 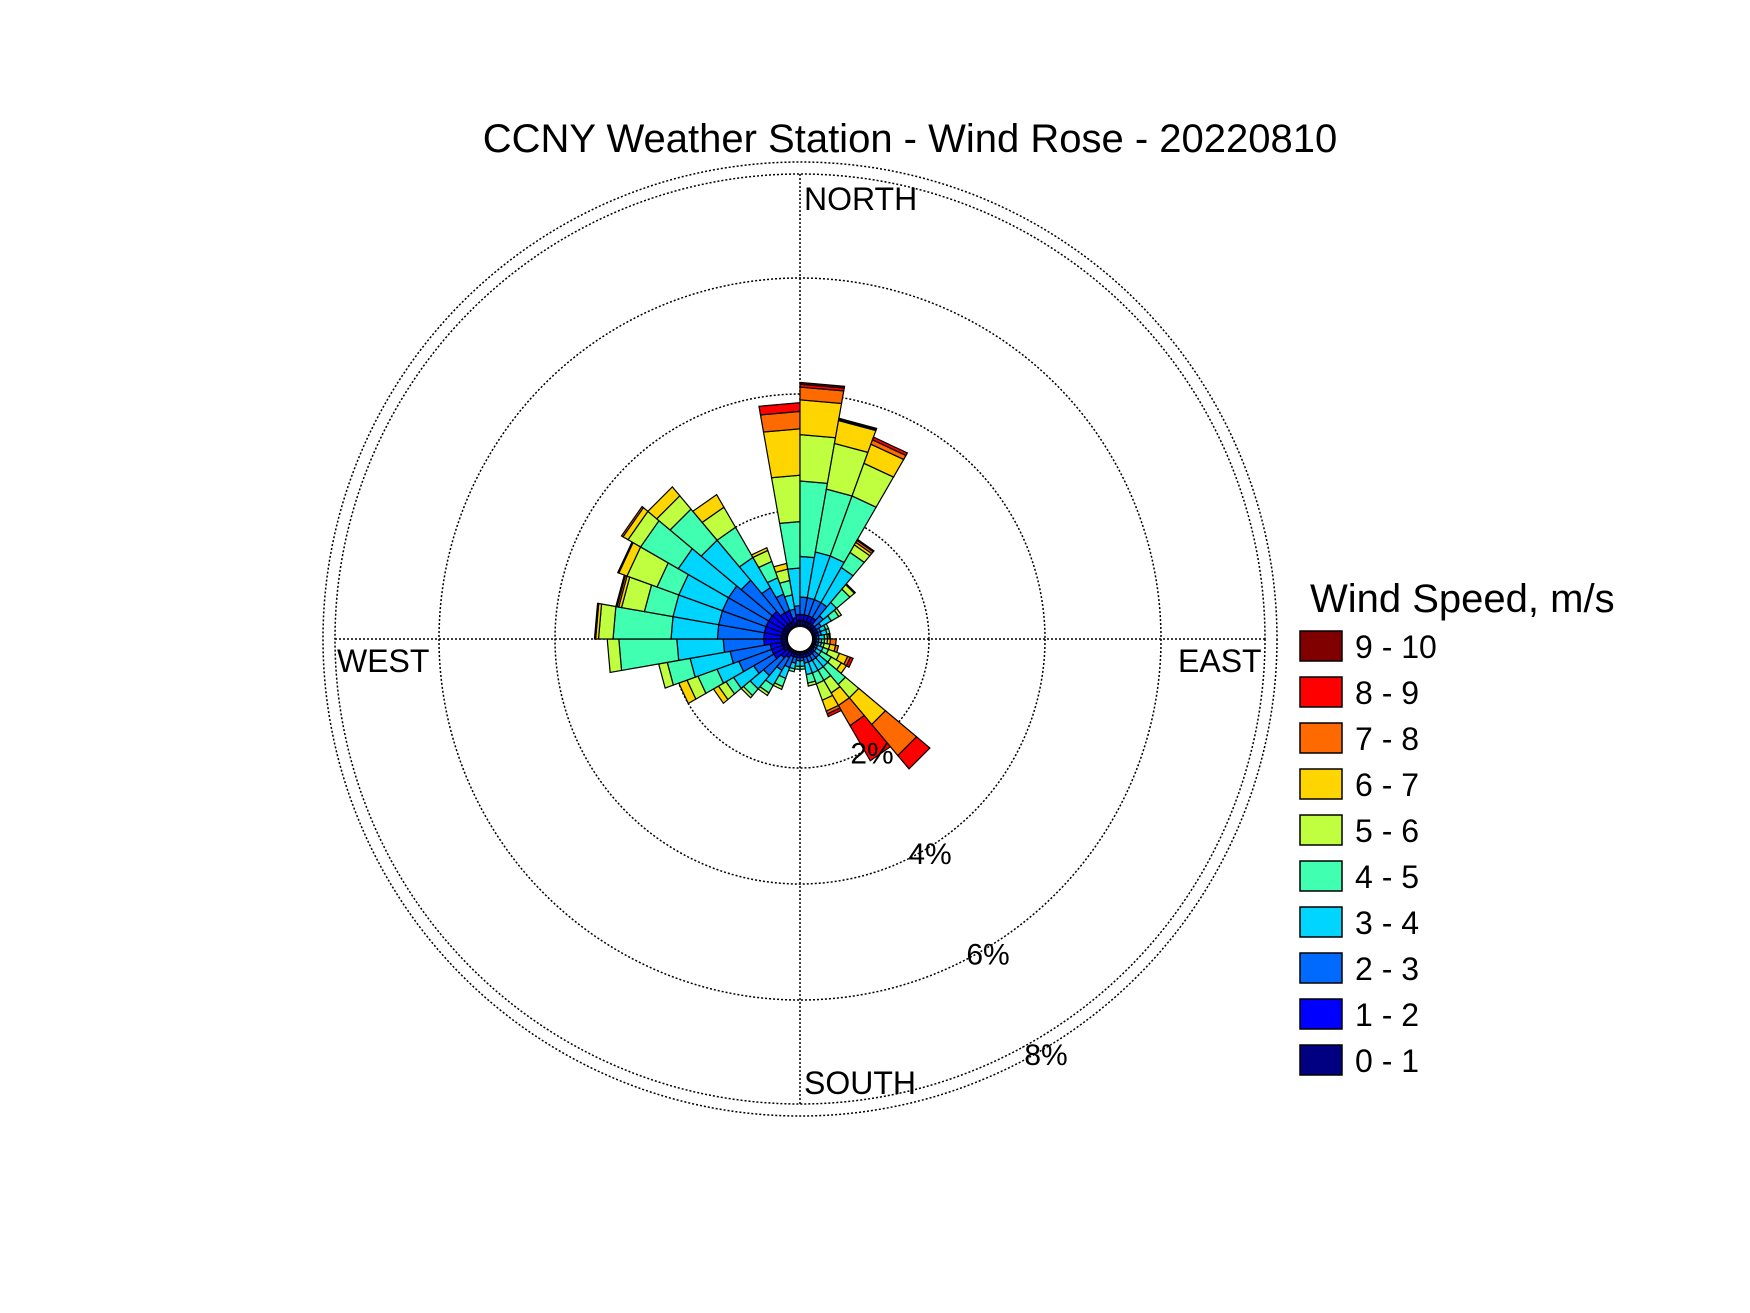 What do you see at coordinates (1396, 647) in the screenshot?
I see `legend-label: 9 - 10` at bounding box center [1396, 647].